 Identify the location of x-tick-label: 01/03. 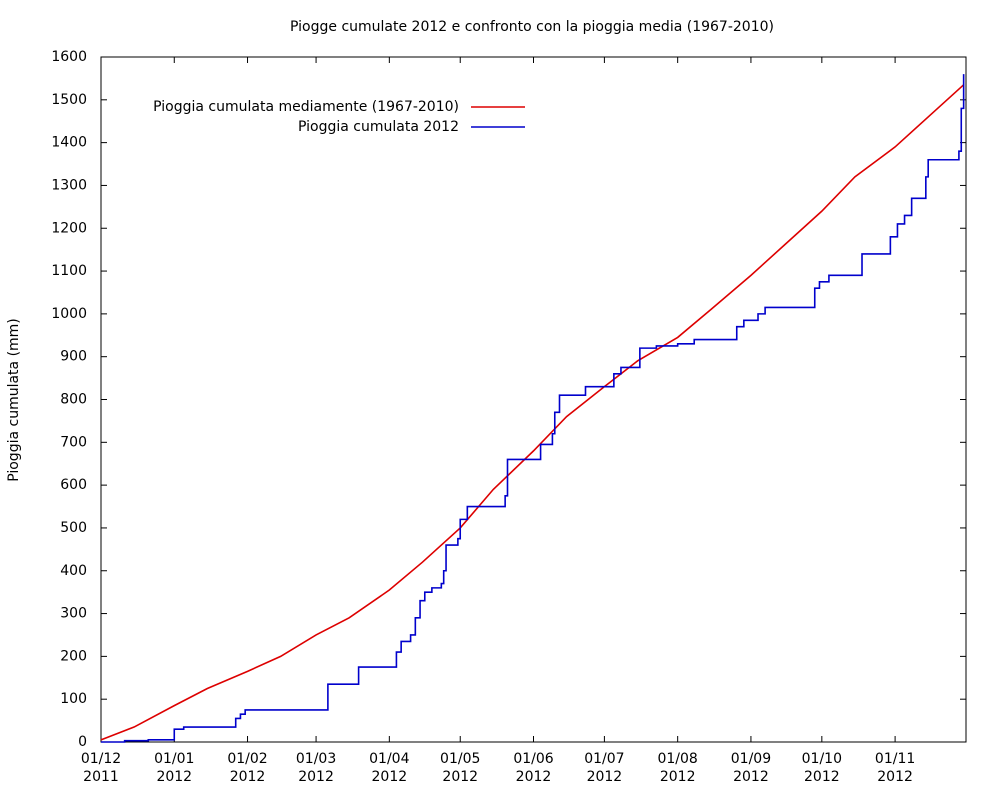
(316, 759).